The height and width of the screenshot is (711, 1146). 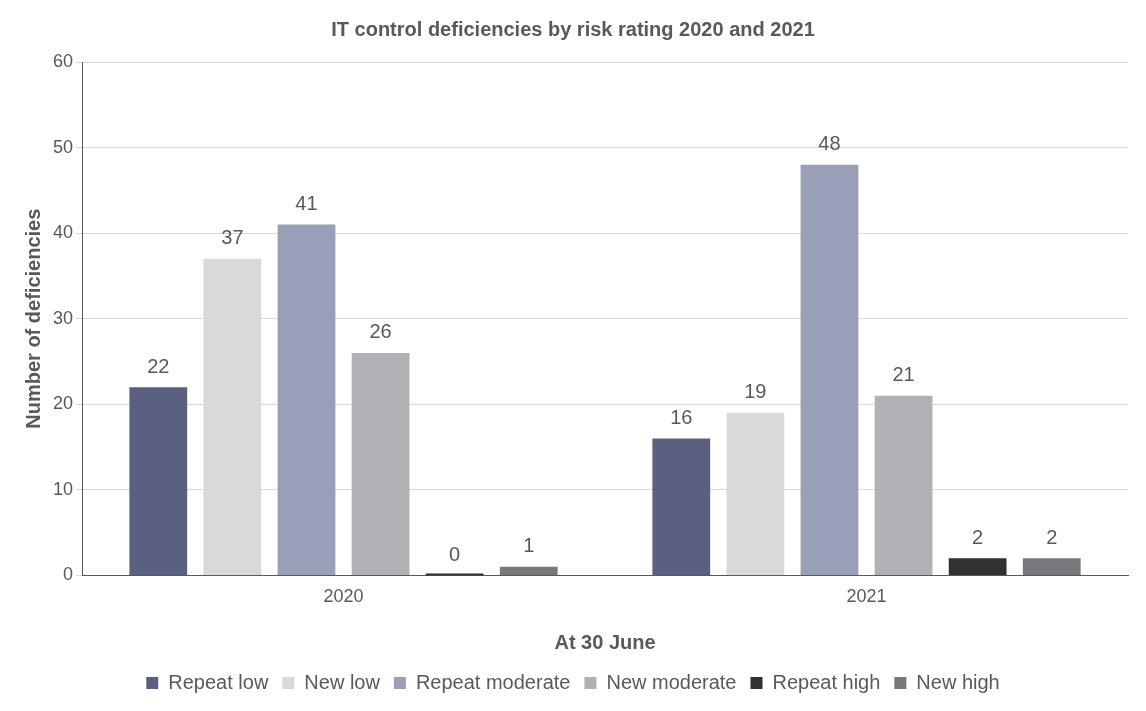 I want to click on chart-title: IT control deficiencies by risk rating 2020 and 2021, so click(x=573, y=28).